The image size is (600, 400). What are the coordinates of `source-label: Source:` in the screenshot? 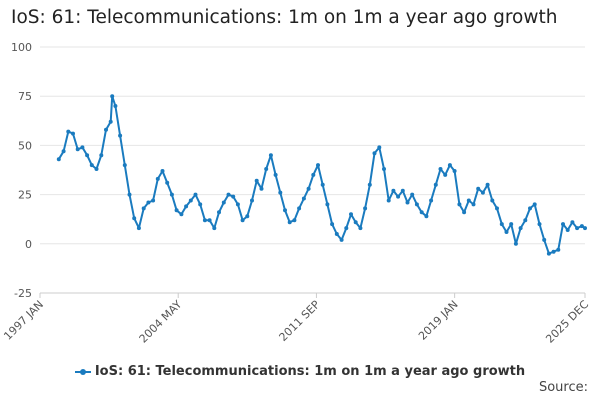 It's located at (563, 387).